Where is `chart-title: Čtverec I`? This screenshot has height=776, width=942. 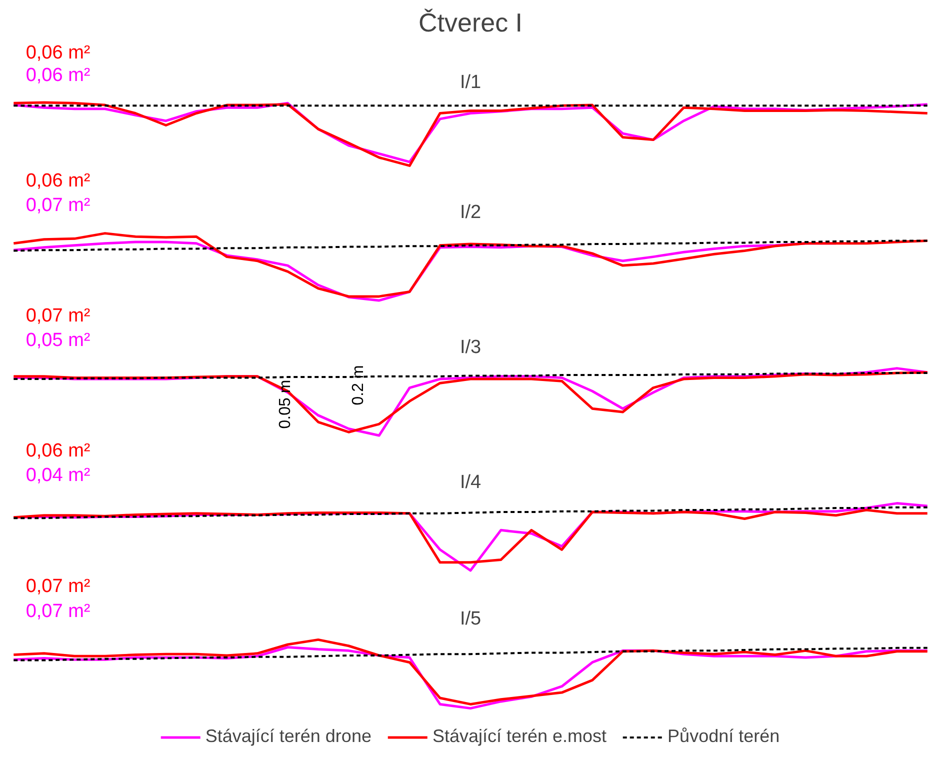 chart-title: Čtverec I is located at coordinates (470, 23).